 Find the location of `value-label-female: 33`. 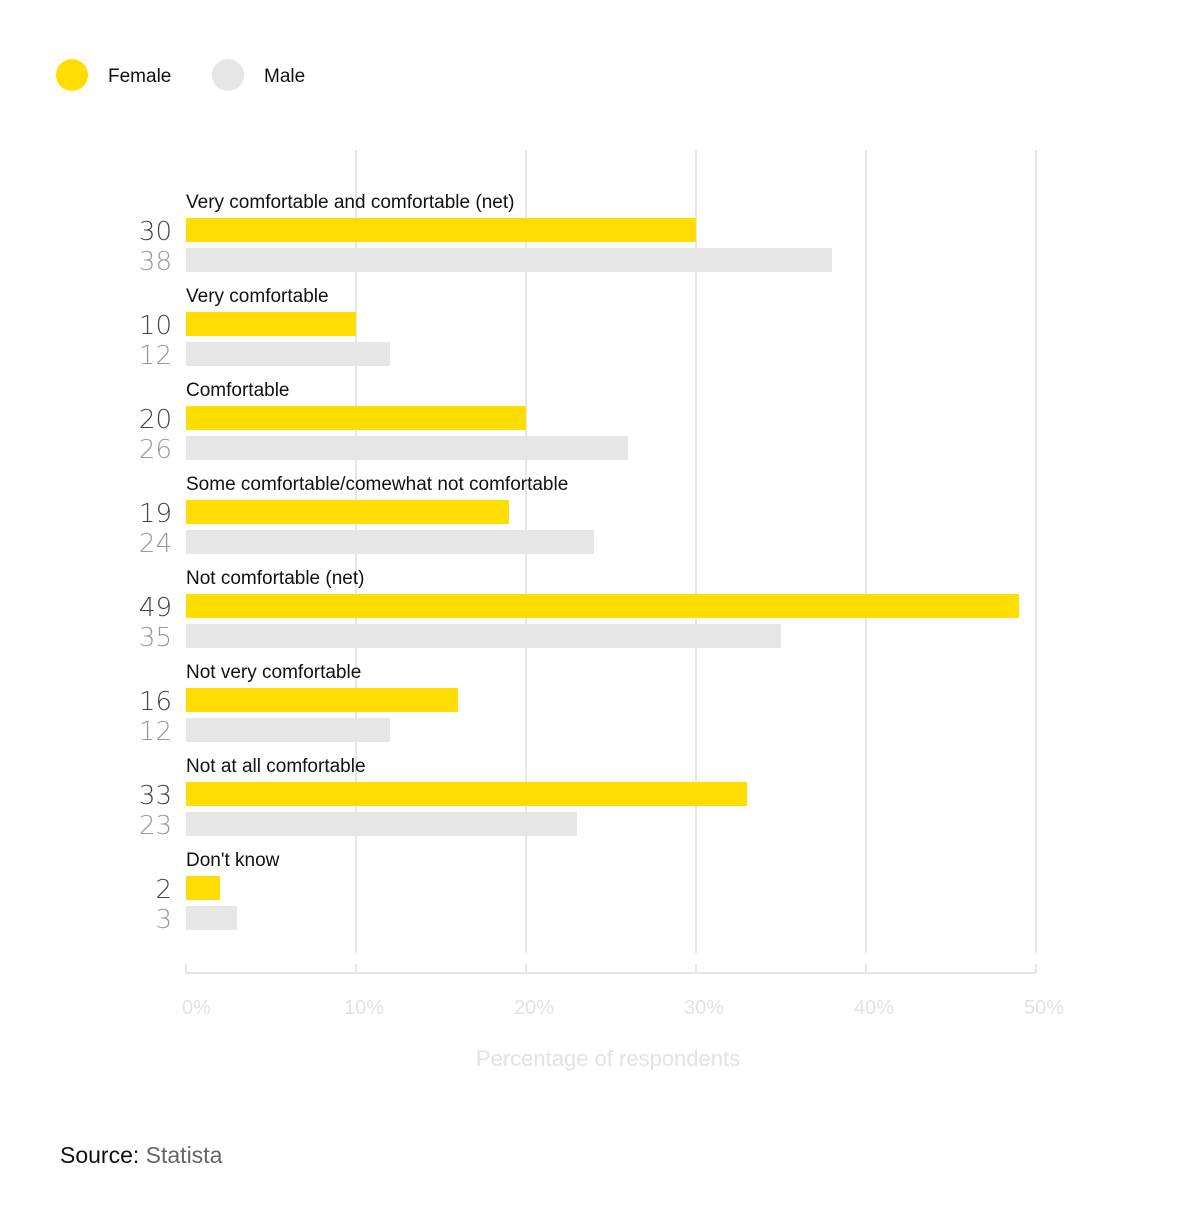

value-label-female: 33 is located at coordinates (155, 796).